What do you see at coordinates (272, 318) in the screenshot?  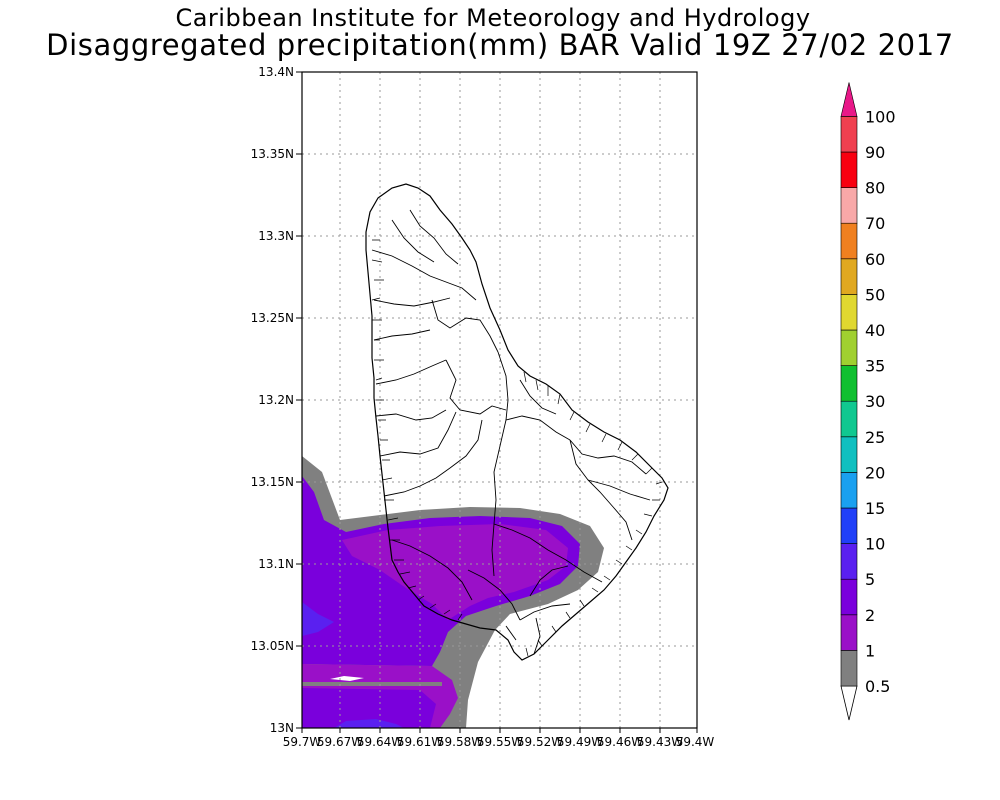 I see `y-tick-label: 13.25N` at bounding box center [272, 318].